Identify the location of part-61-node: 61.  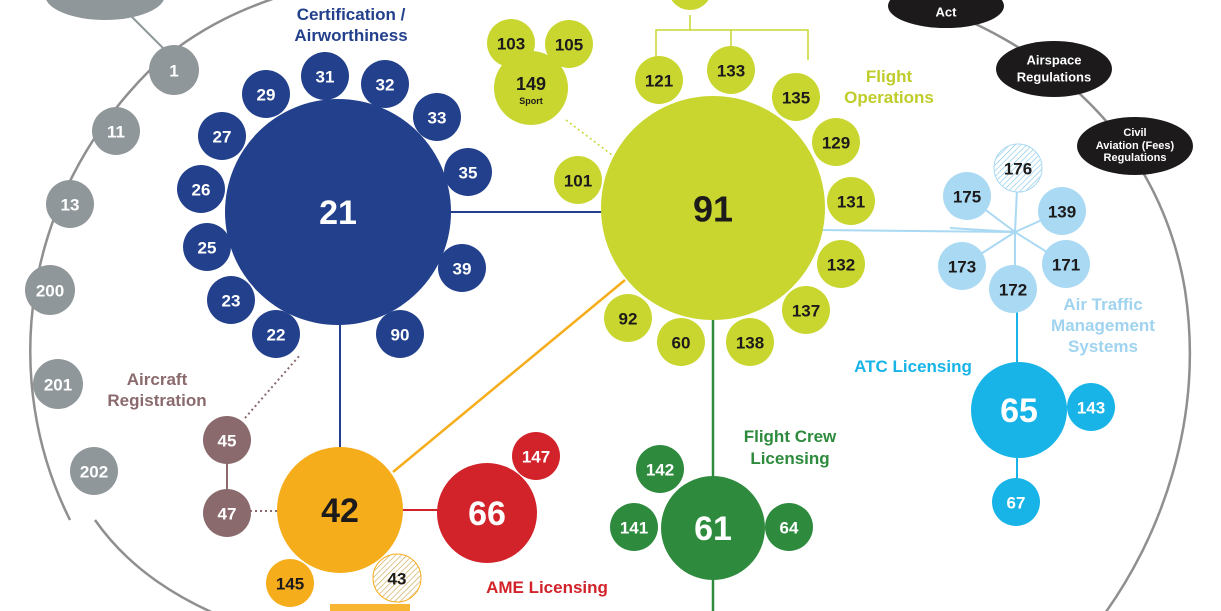
(713, 528).